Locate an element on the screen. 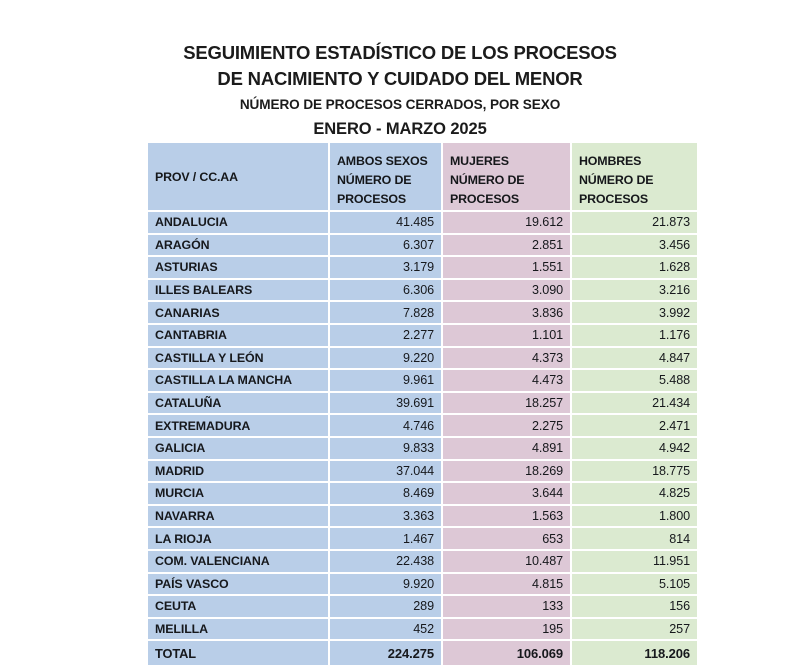 This screenshot has width=800, height=669. column-header-both-group: AMBOS SEXOS is located at coordinates (382, 161).